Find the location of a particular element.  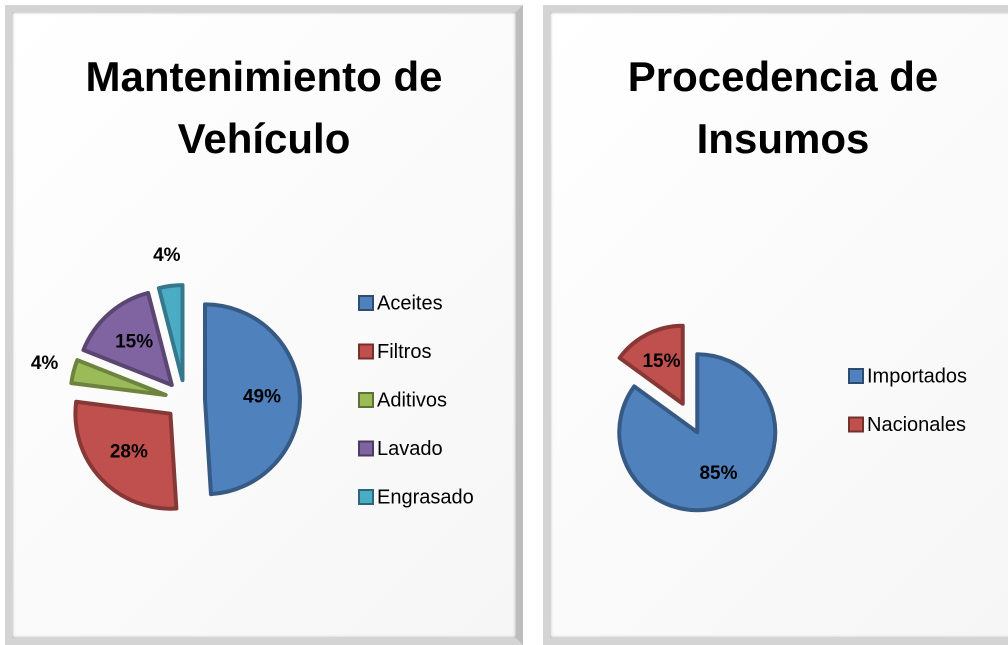

data-label: 85% is located at coordinates (718, 473).